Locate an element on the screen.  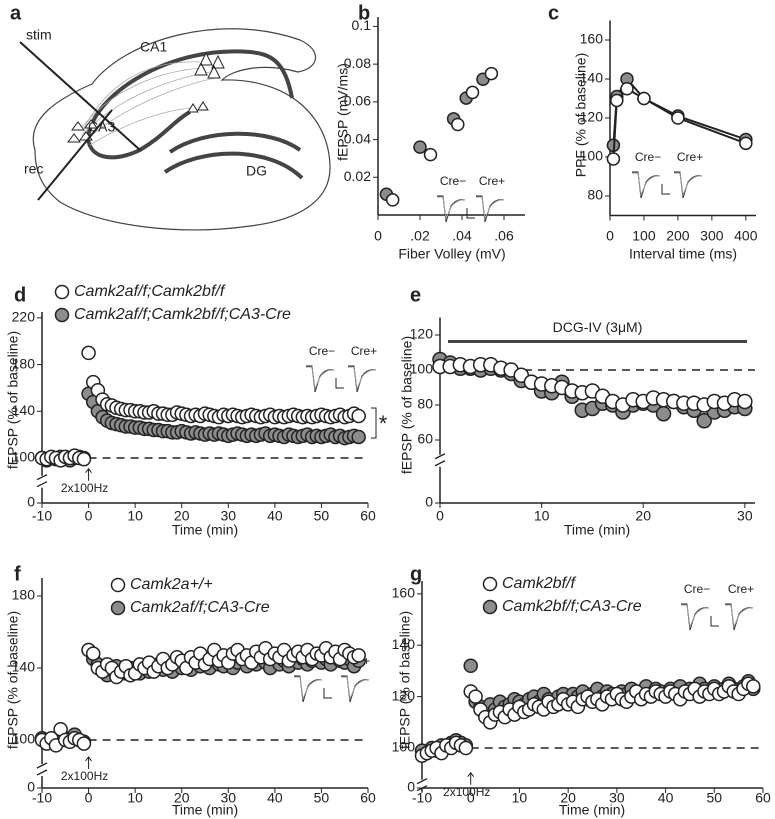
dg-layer is located at coordinates (235, 142).